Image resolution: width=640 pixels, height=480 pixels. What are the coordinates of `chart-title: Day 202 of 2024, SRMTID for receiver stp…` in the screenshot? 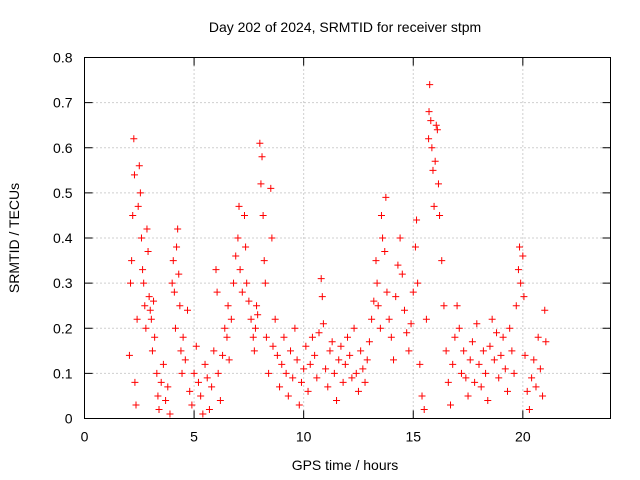 It's located at (345, 27).